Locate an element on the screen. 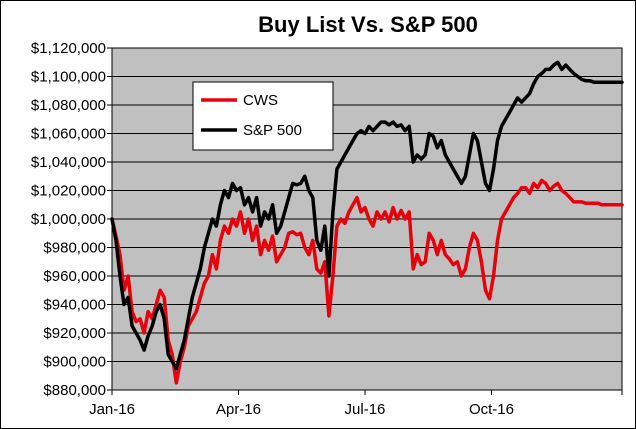 This screenshot has width=636, height=429. y-tick-label: $1,060,000 is located at coordinates (68, 134).